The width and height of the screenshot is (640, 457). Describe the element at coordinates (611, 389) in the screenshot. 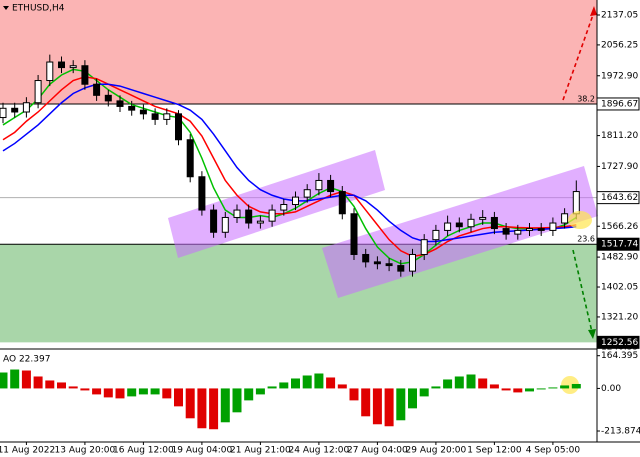

I see `y-tick-label: 0.00` at that location.